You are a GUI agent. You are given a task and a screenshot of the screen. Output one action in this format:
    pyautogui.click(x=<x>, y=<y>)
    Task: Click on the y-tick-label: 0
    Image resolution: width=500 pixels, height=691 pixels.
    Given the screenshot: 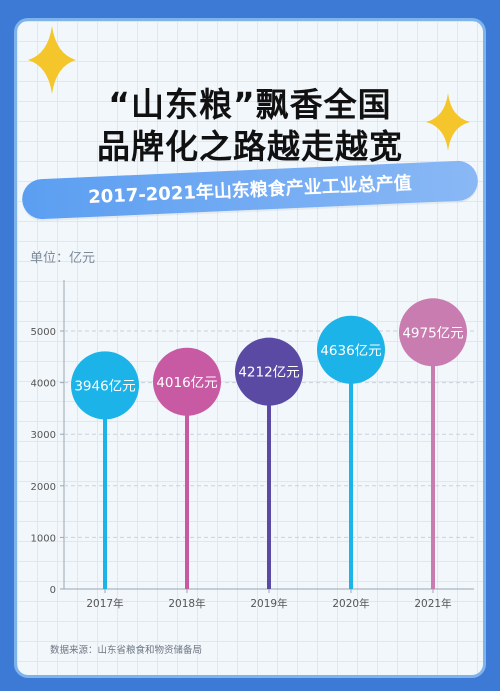 What is the action you would take?
    pyautogui.click(x=53, y=590)
    